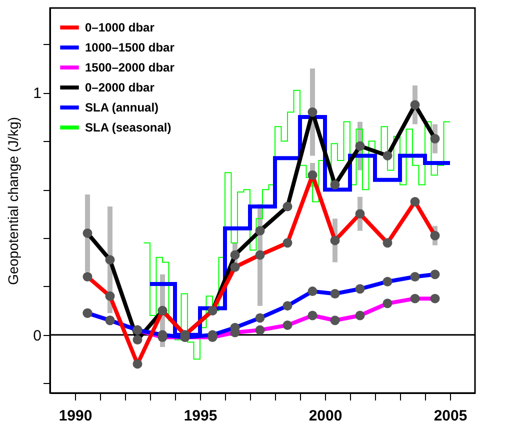  Describe the element at coordinates (120, 27) in the screenshot. I see `legend-label: 0–1000 dbar` at that location.